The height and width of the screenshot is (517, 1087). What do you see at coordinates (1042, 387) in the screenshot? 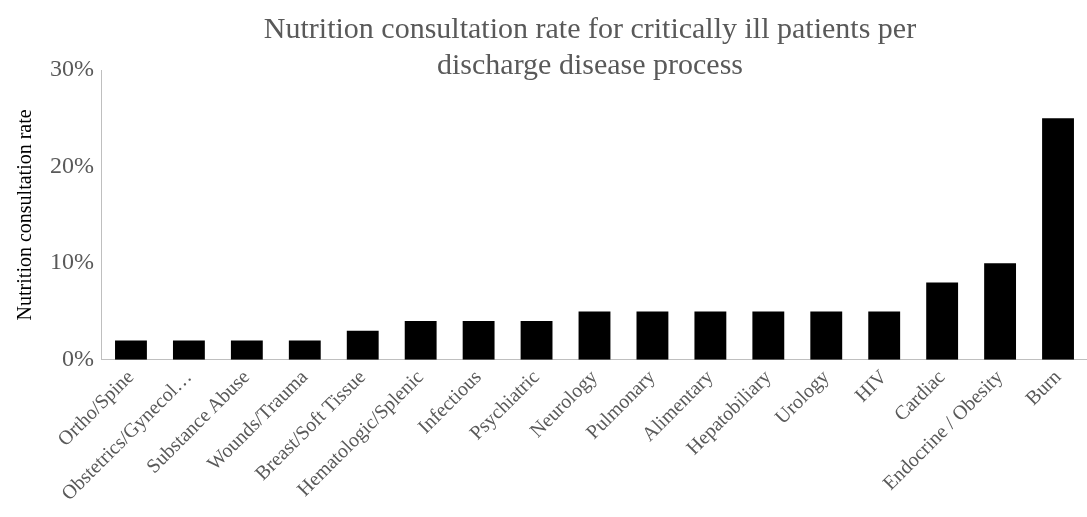
I see `x-tick-label: Burn` at bounding box center [1042, 387].